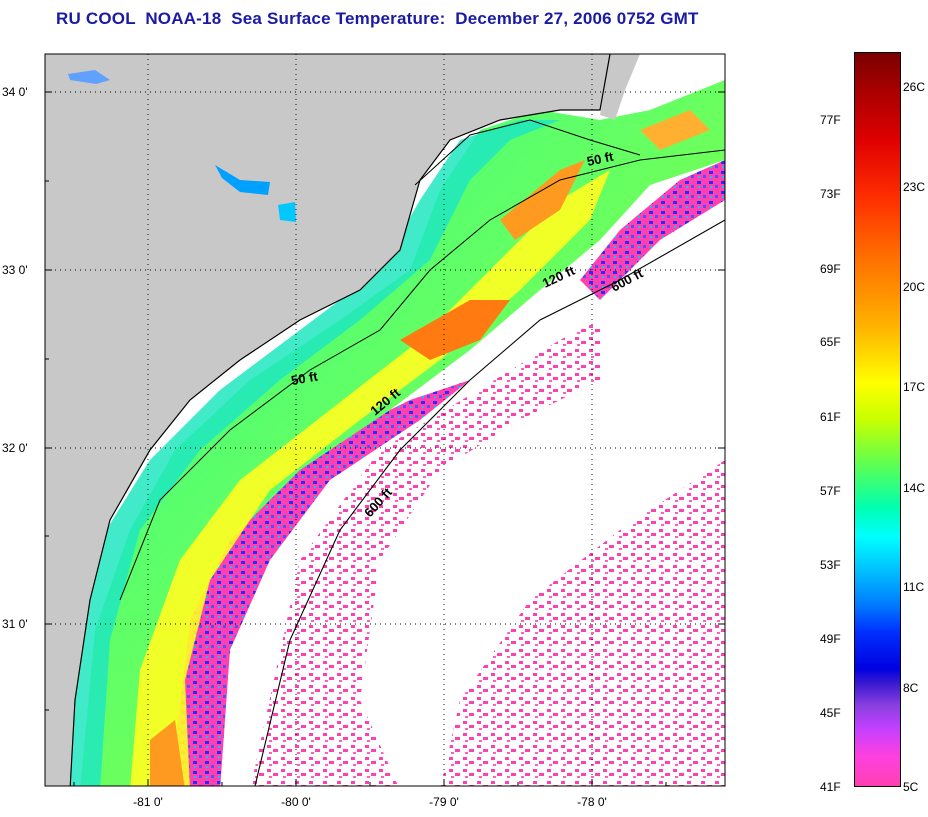 The image size is (928, 817). Describe the element at coordinates (830, 491) in the screenshot. I see `cb-f-57: 57F` at that location.